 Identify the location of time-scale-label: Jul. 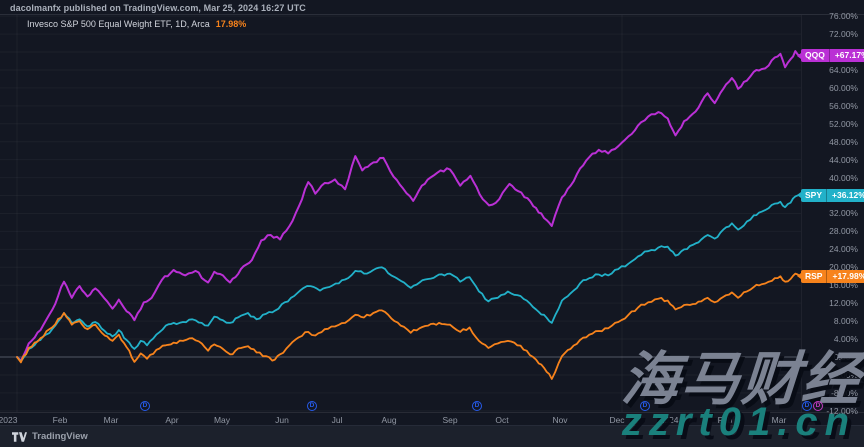
(337, 420).